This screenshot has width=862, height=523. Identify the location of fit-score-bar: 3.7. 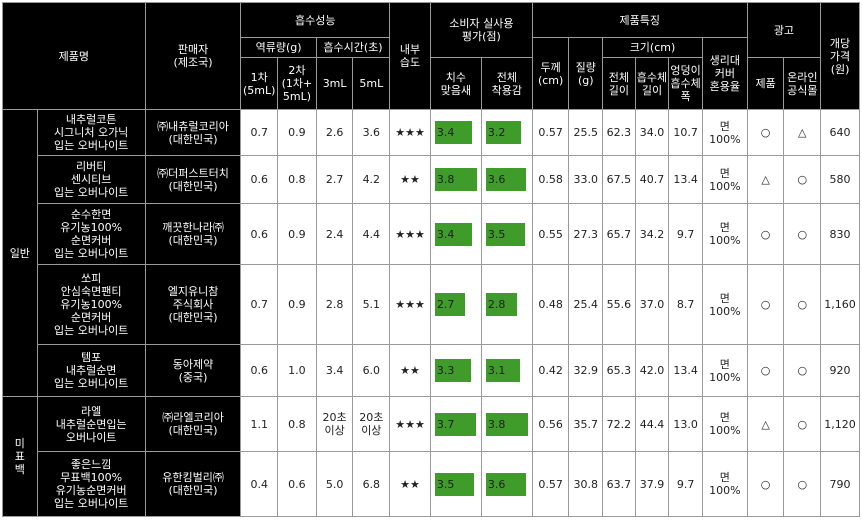
(455, 424).